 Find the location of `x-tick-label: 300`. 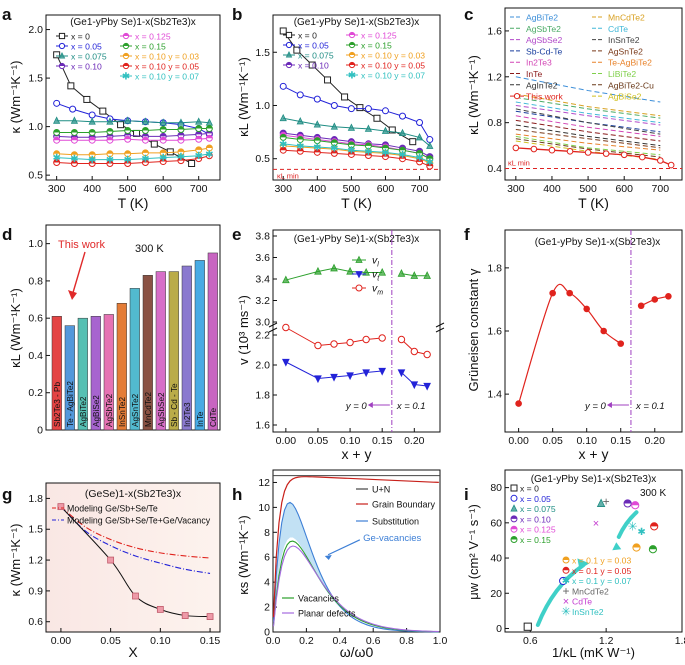

x-tick-label: 300 is located at coordinates (57, 189).